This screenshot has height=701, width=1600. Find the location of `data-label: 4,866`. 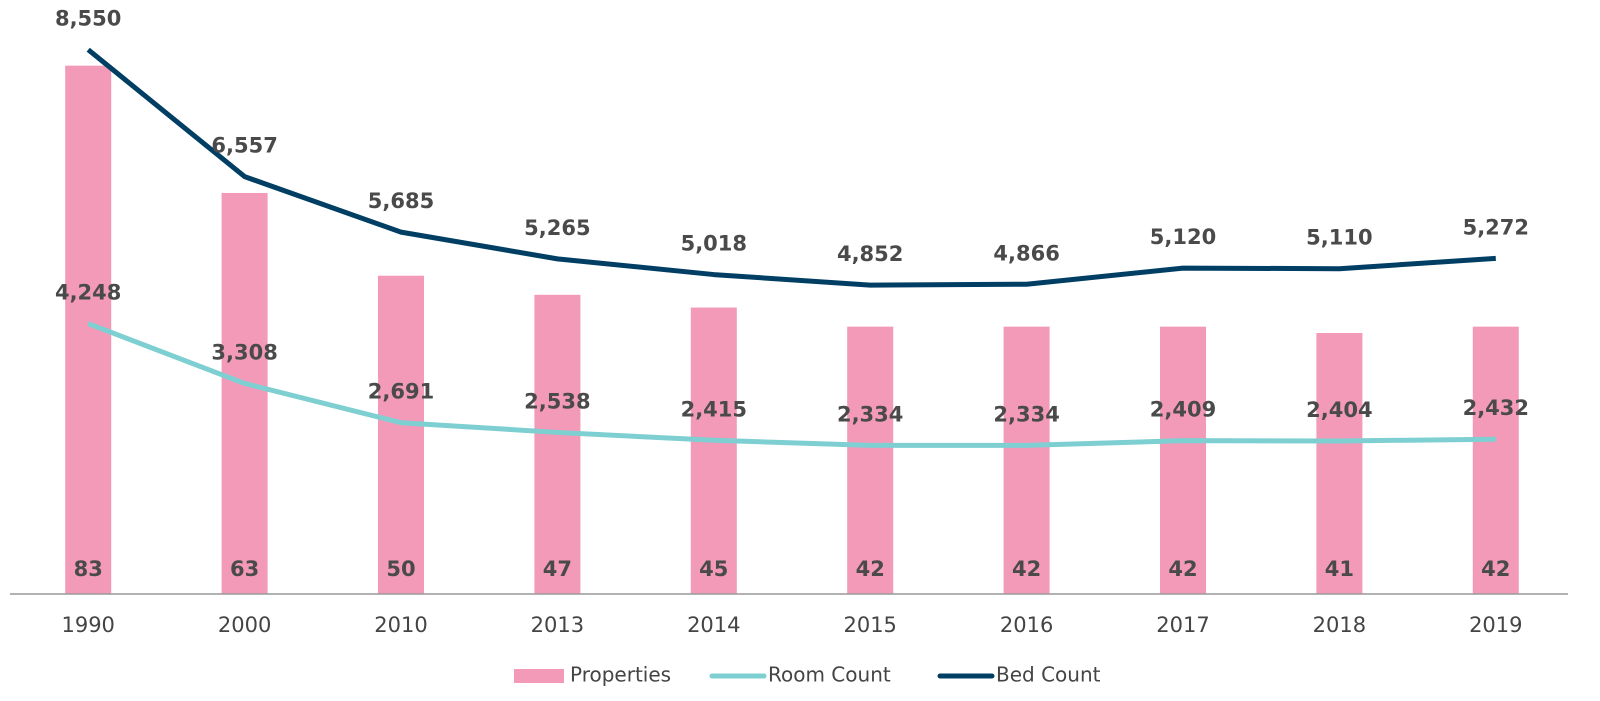

data-label: 4,866 is located at coordinates (1026, 253).